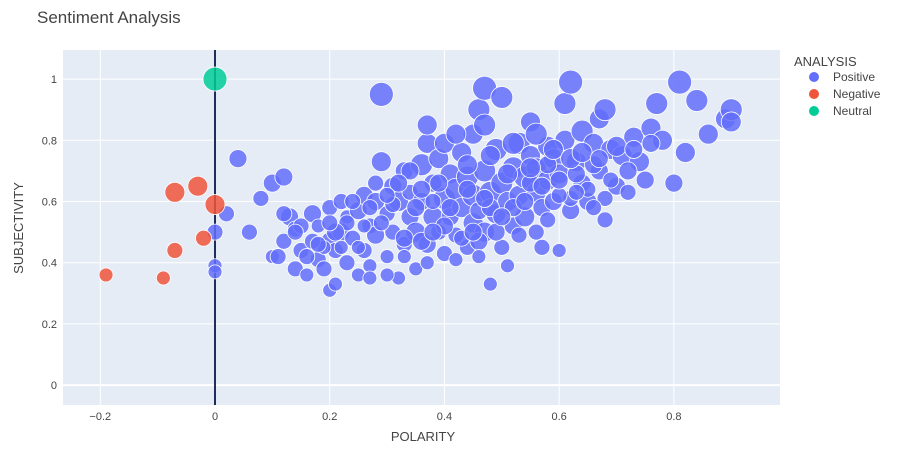 This screenshot has width=904, height=450. Describe the element at coordinates (842, 77) in the screenshot. I see `legend-item-positive: Positive` at that location.